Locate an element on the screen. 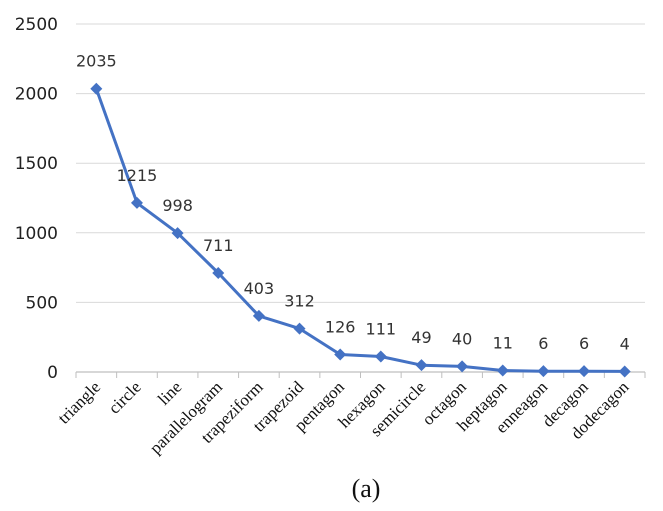 Image resolution: width=663 pixels, height=511 pixels. data-label: 1215 is located at coordinates (137, 175).